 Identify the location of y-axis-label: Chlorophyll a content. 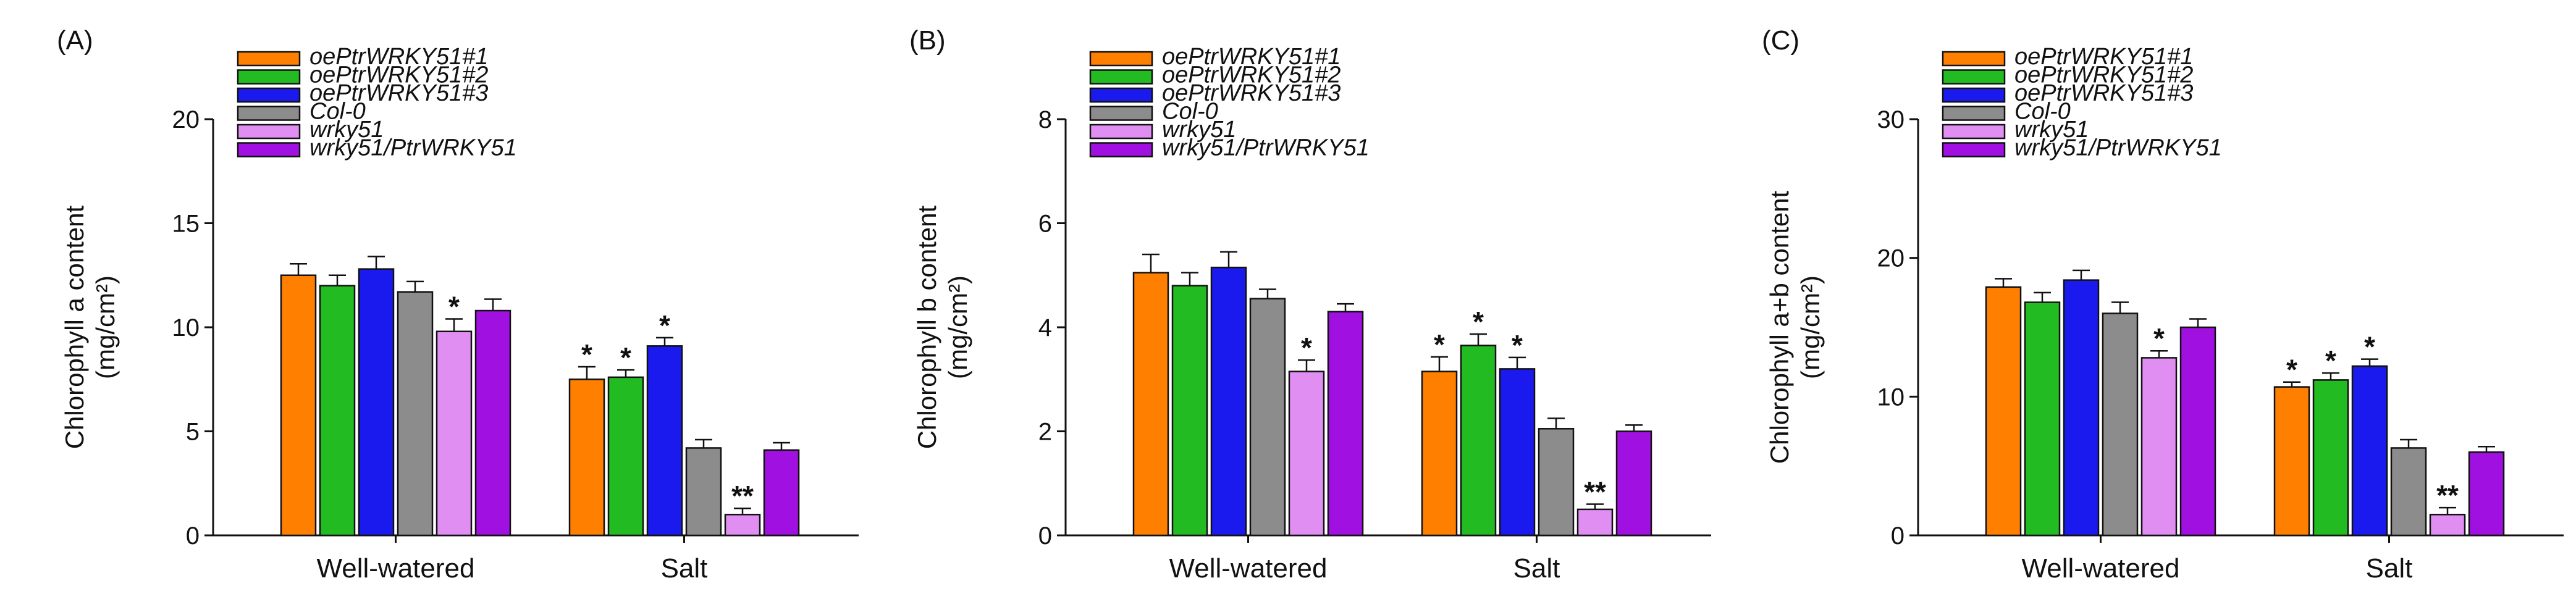
(74, 327).